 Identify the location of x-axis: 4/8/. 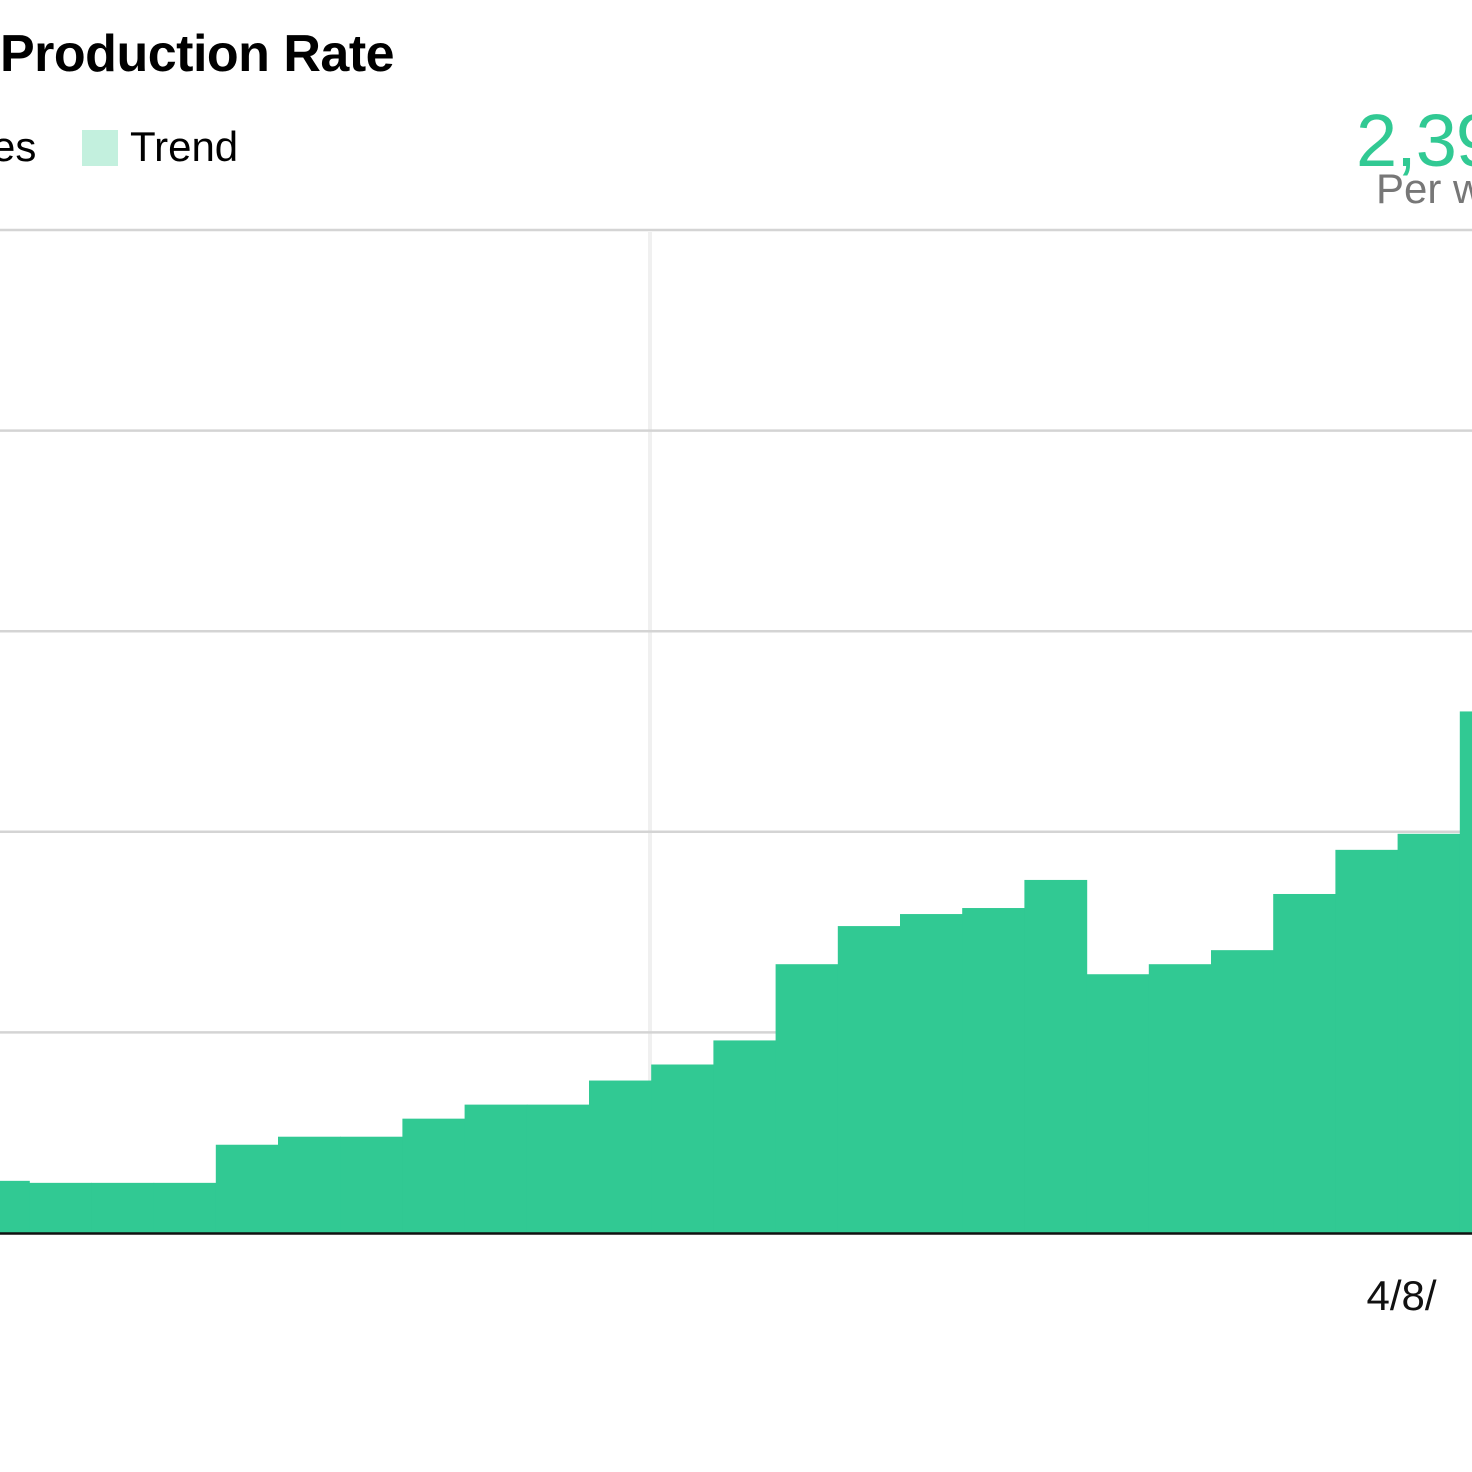
(736, 1275).